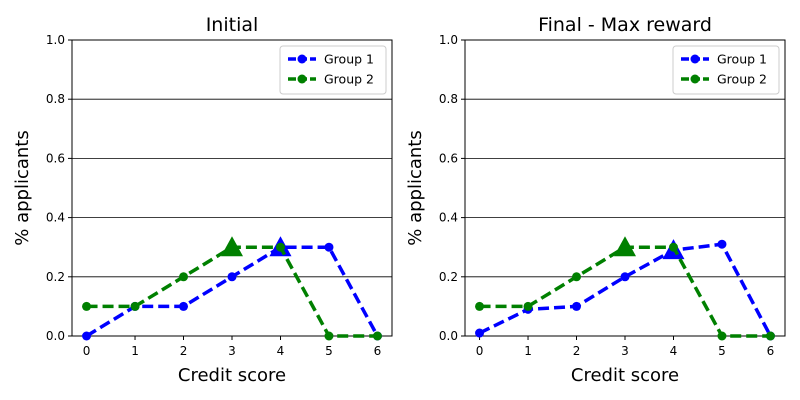 The image size is (800, 400). What do you see at coordinates (625, 25) in the screenshot?
I see `chart-title: Final - Max reward` at bounding box center [625, 25].